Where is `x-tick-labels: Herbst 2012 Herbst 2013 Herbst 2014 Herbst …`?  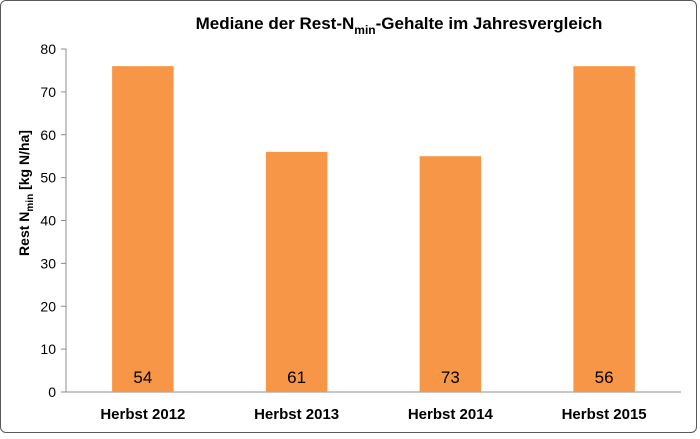
x-tick-labels: Herbst 2012 Herbst 2013 Herbst 2014 Herbst … is located at coordinates (373, 414).